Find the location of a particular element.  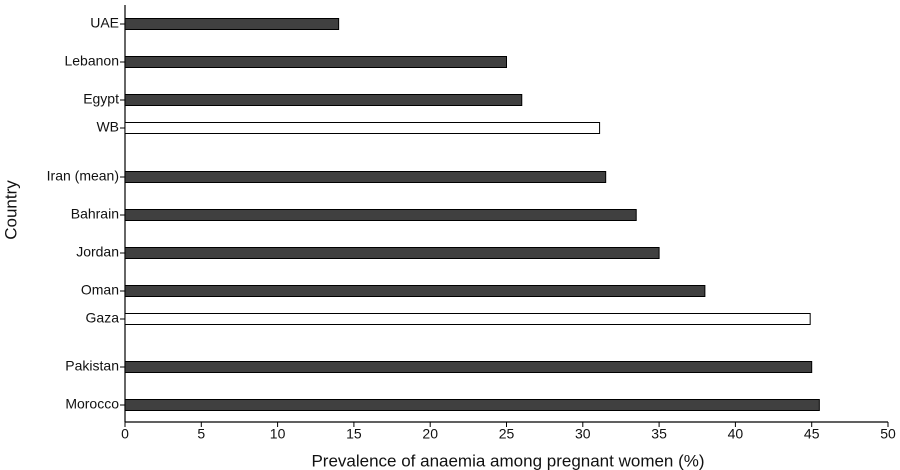

y-tick-label: Pakistan is located at coordinates (92, 366).